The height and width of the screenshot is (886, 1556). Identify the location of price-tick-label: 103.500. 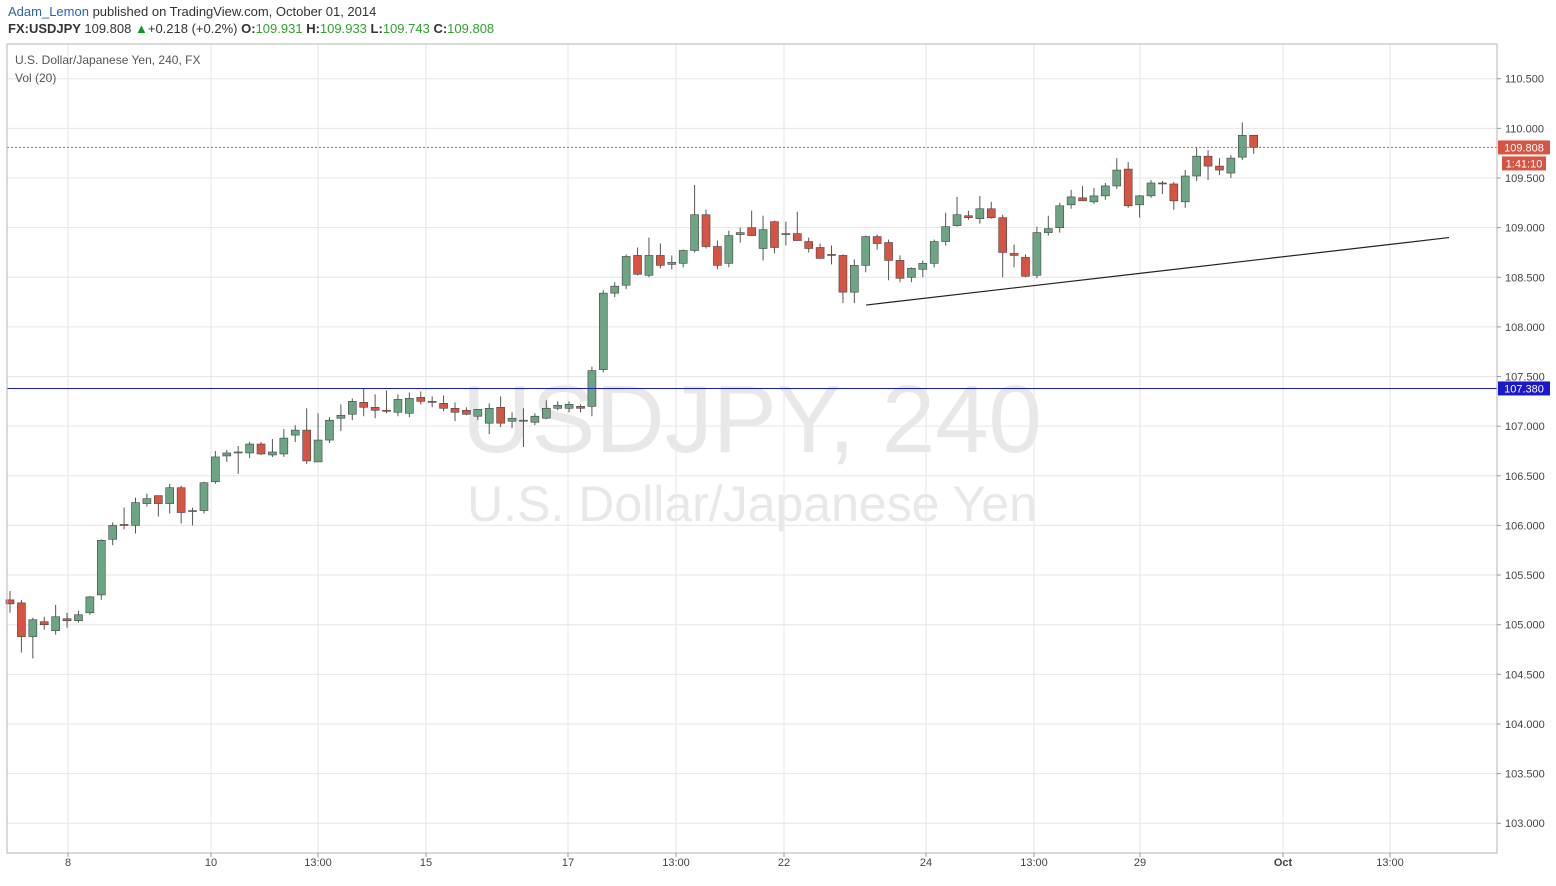
(1525, 775).